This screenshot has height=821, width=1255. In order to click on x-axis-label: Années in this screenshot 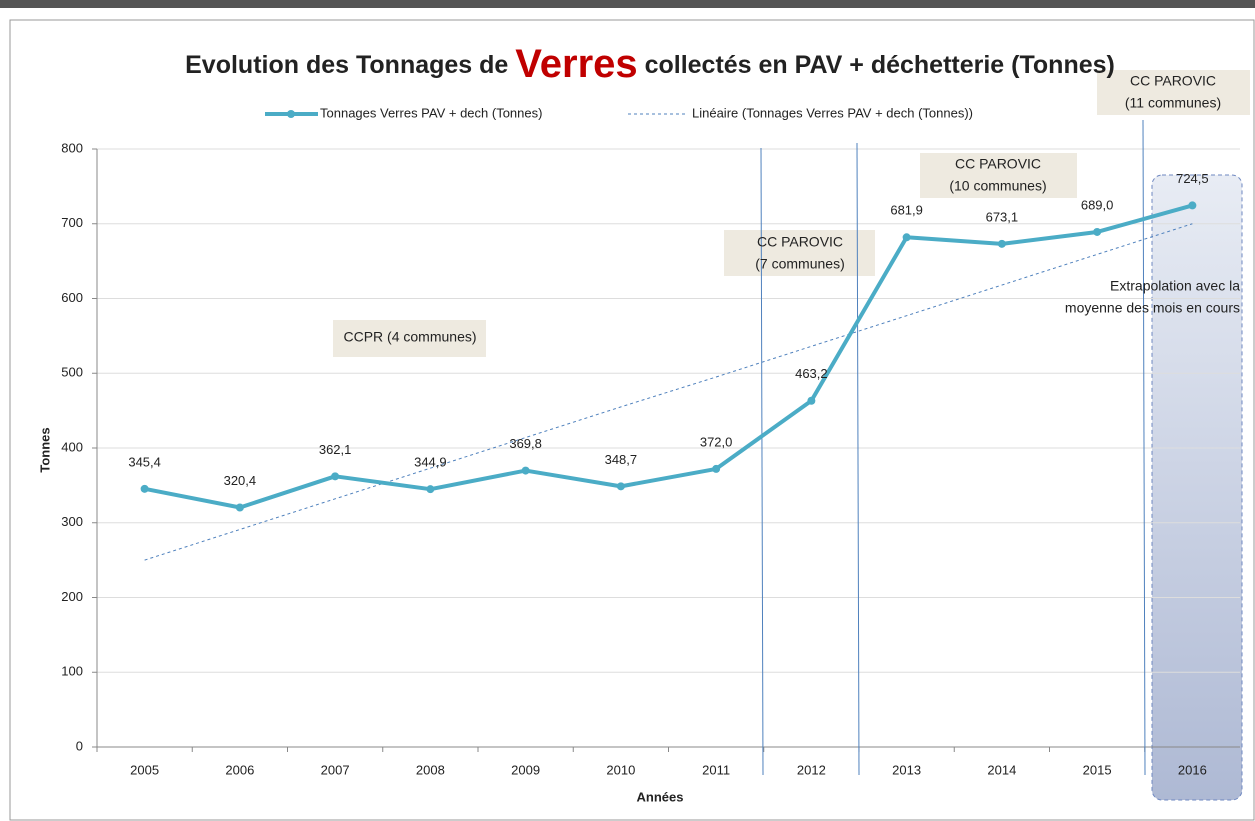, I will do `click(660, 796)`.